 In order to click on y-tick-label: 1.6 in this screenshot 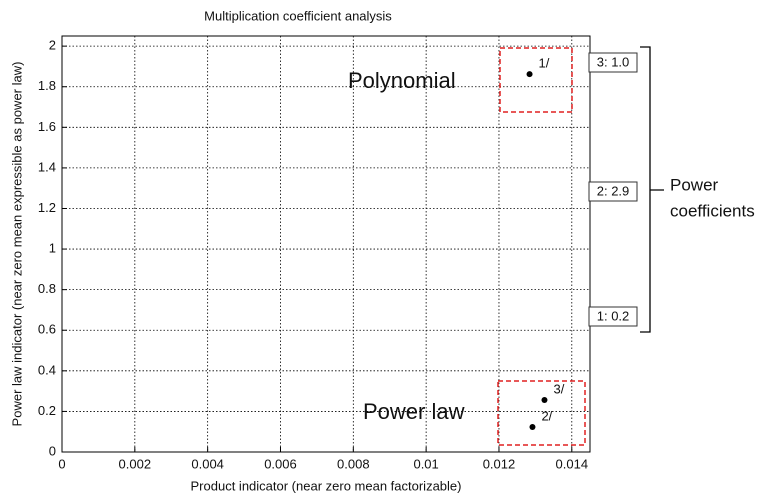, I will do `click(47, 126)`.